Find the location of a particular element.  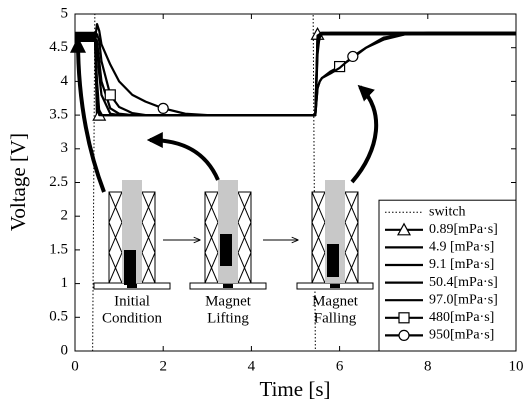

y-tick-label: 0.5 is located at coordinates (58, 317).